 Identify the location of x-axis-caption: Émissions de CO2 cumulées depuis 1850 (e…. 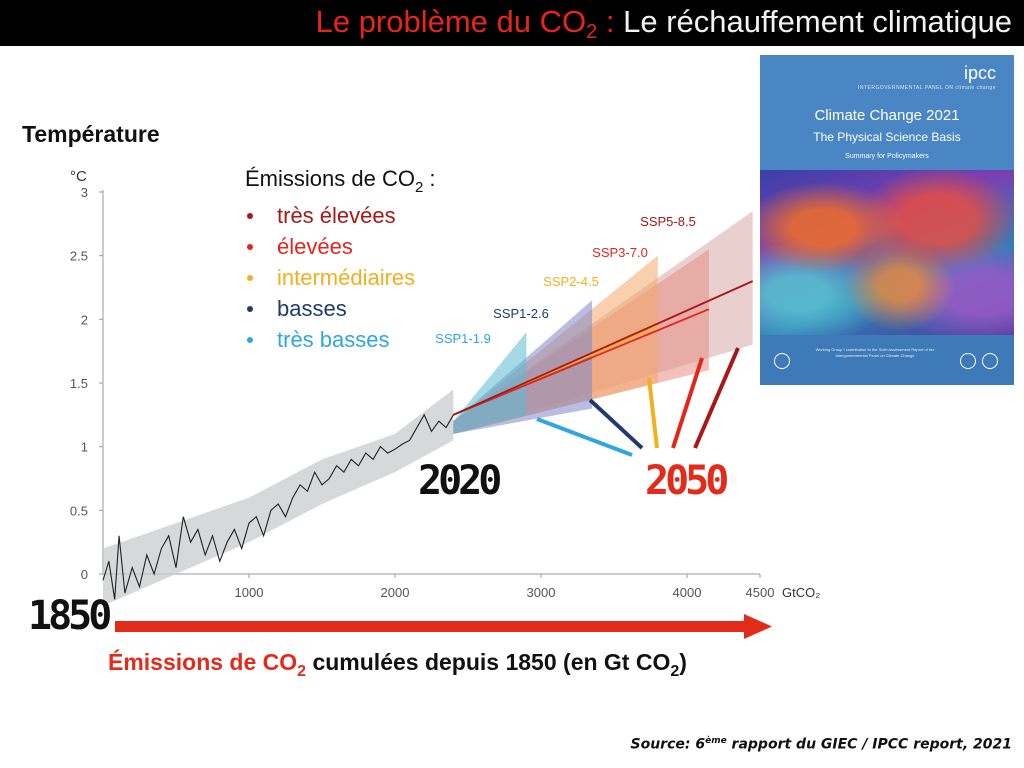
(397, 664).